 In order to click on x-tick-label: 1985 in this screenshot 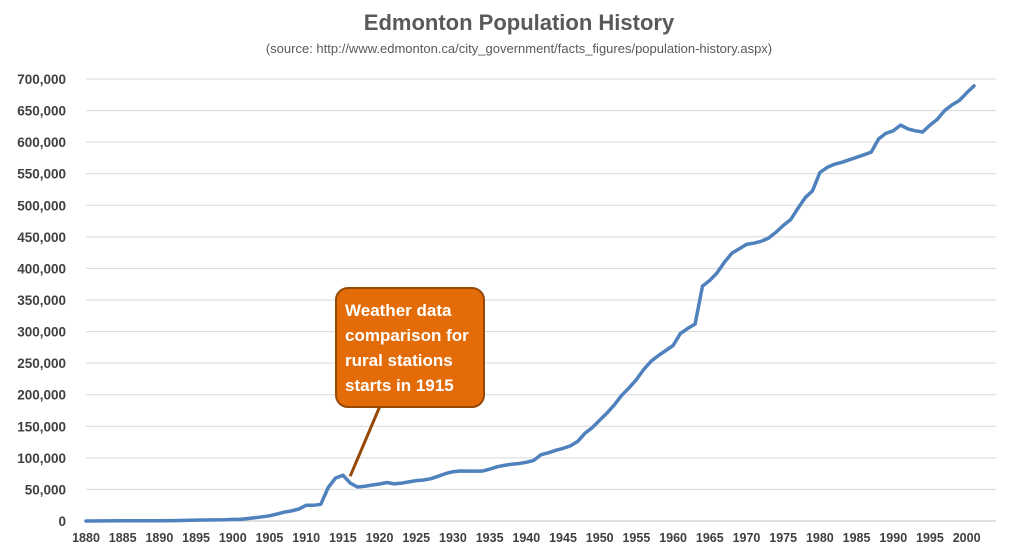, I will do `click(857, 538)`.